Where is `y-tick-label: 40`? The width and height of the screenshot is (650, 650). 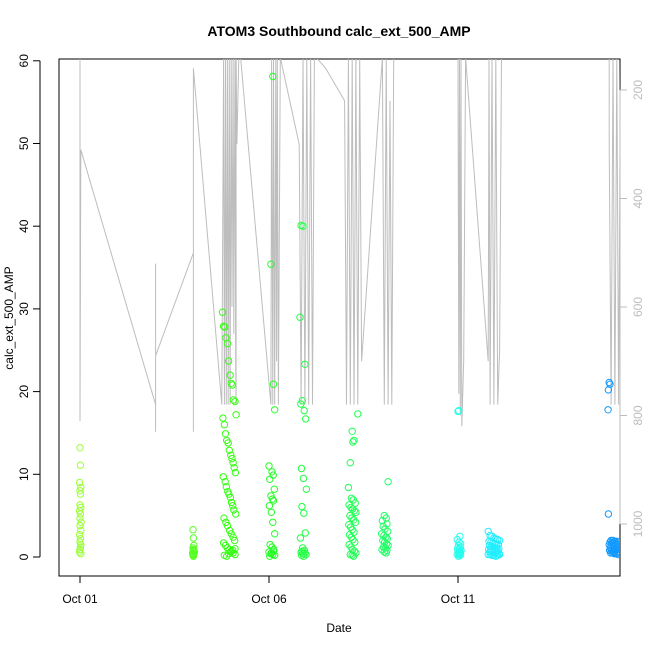 y-tick-label: 40 is located at coordinates (24, 226).